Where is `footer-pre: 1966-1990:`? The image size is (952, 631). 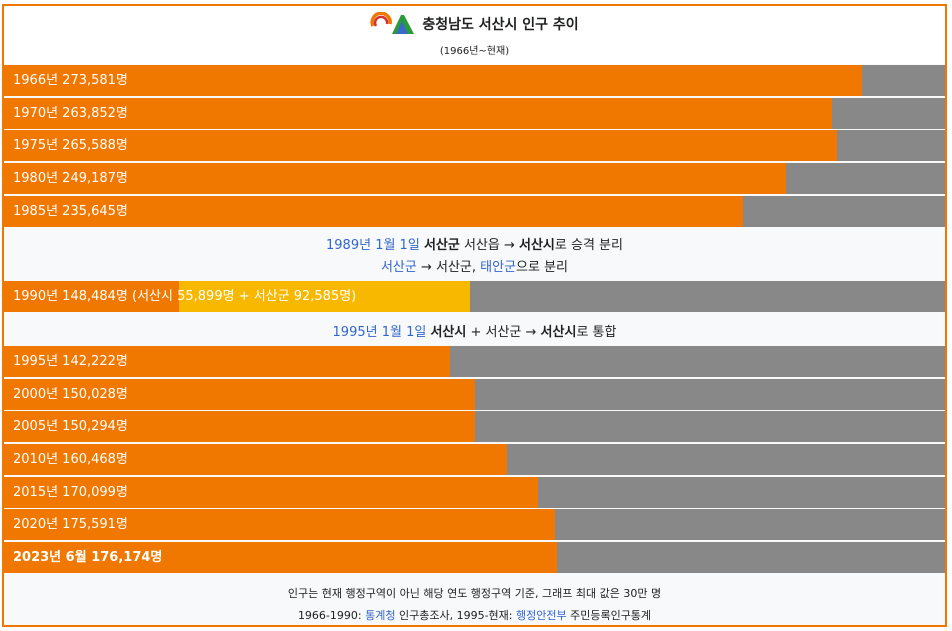 footer-pre: 1966-1990: is located at coordinates (331, 615).